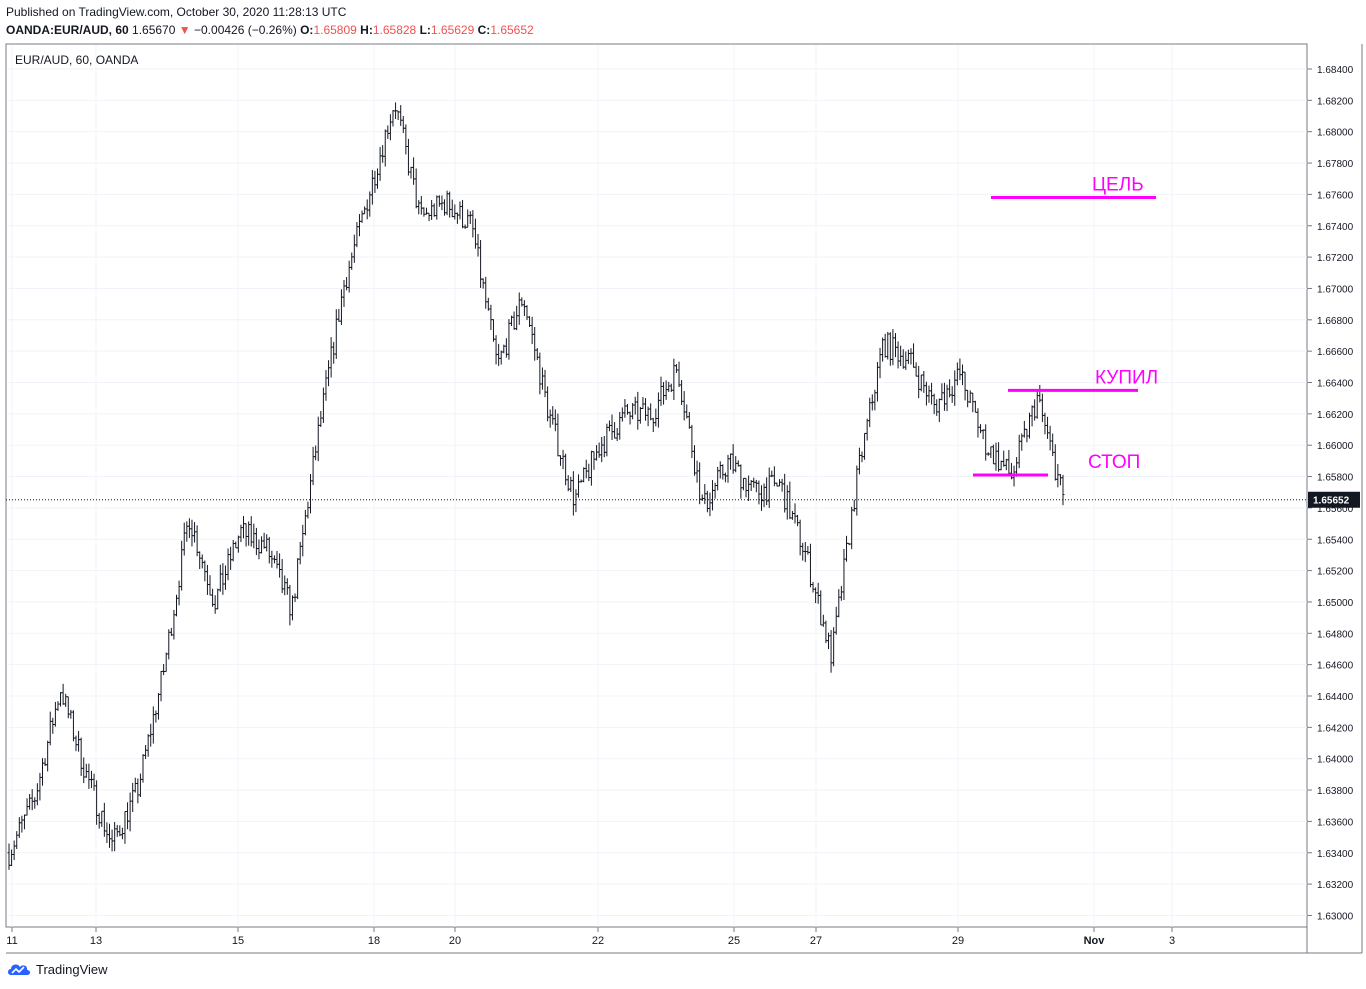  What do you see at coordinates (366, 30) in the screenshot?
I see `high-label: H:` at bounding box center [366, 30].